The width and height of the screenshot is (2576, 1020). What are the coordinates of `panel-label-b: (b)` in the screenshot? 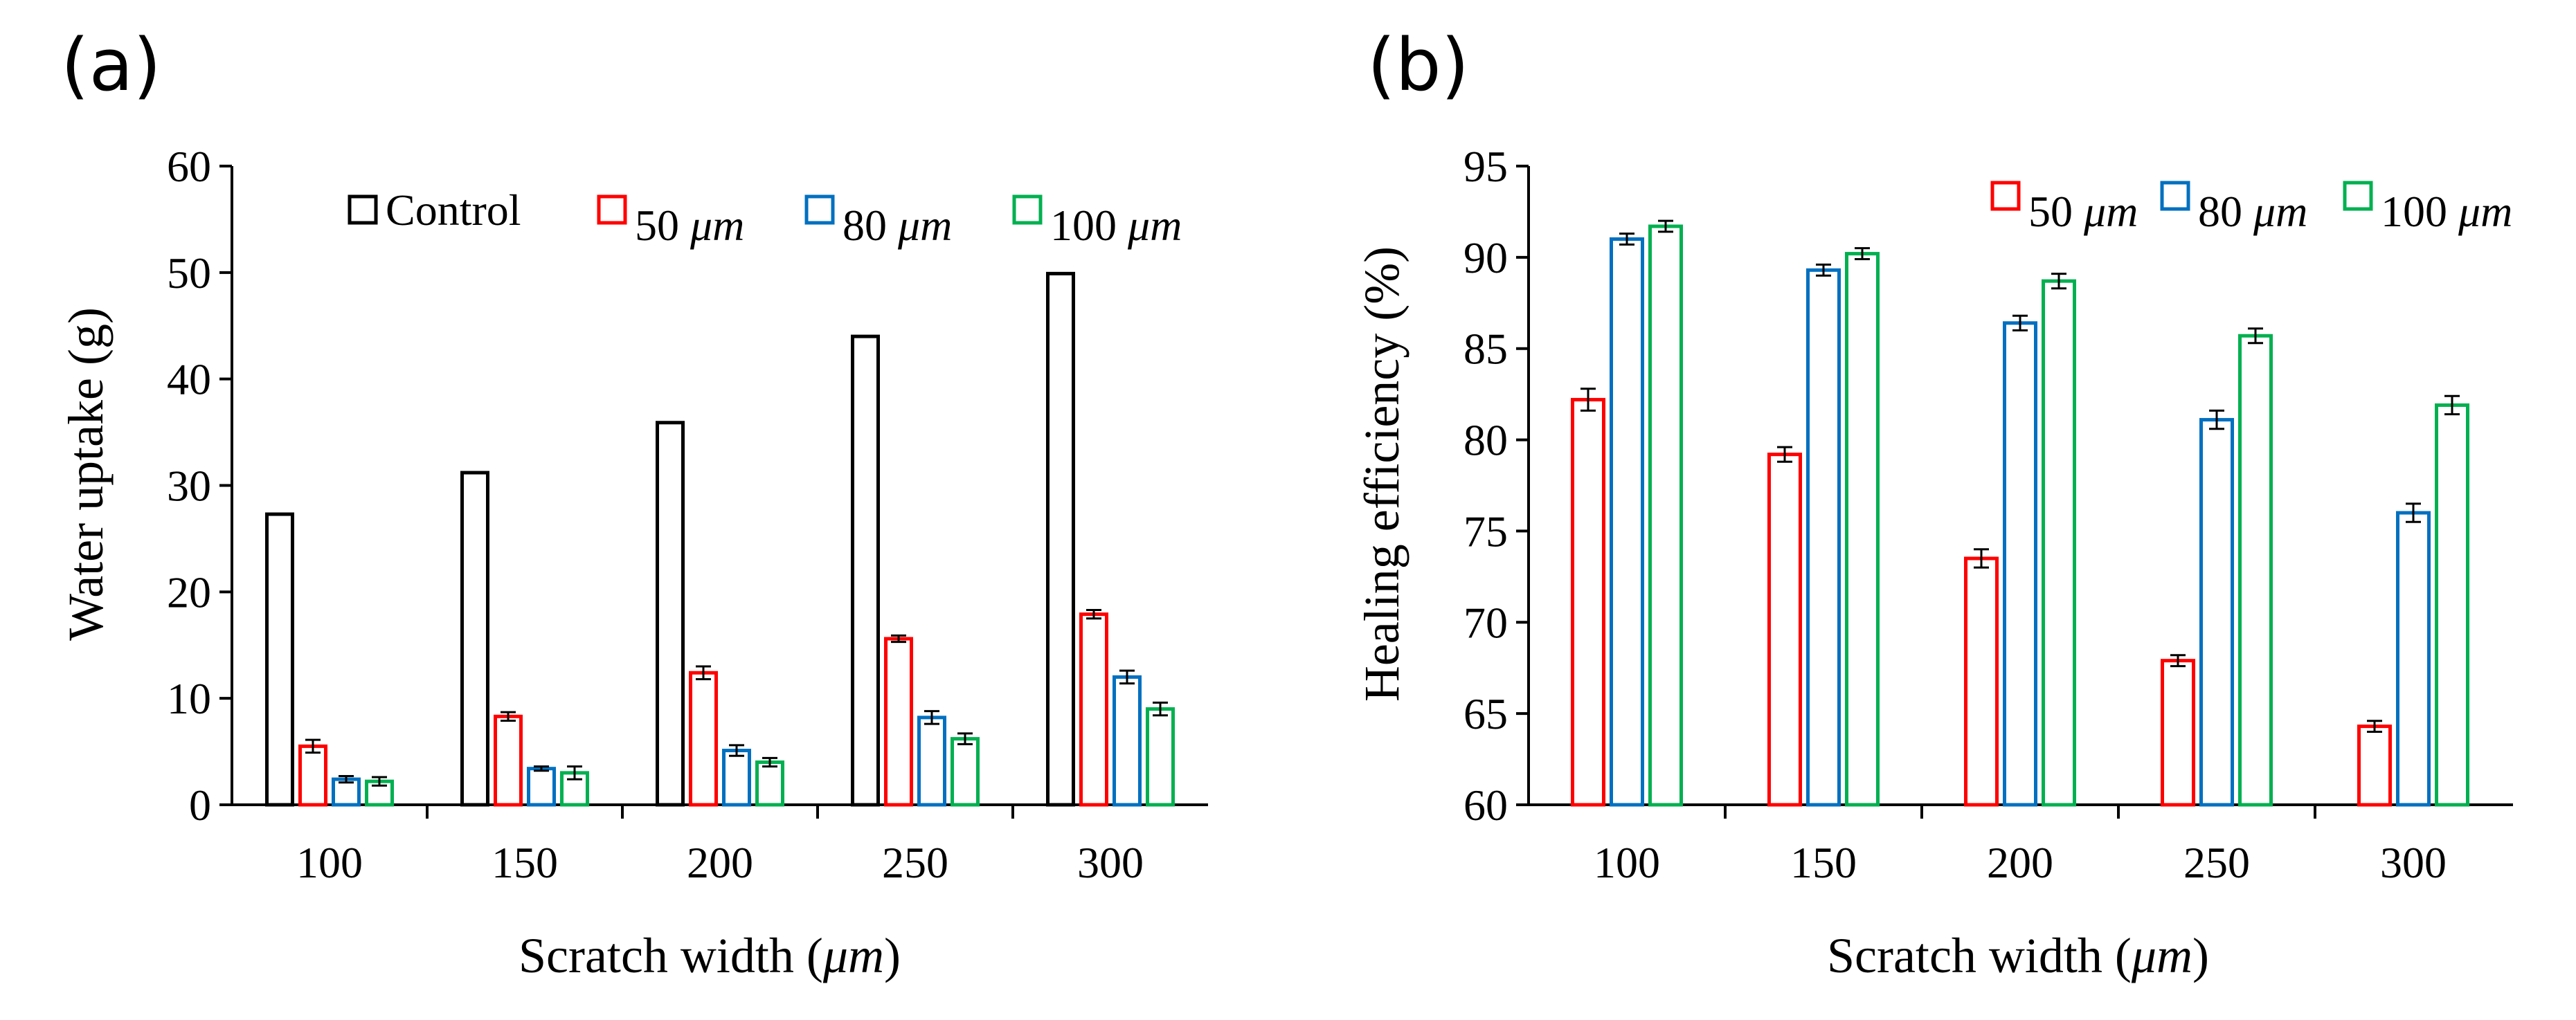 It's located at (1418, 65).